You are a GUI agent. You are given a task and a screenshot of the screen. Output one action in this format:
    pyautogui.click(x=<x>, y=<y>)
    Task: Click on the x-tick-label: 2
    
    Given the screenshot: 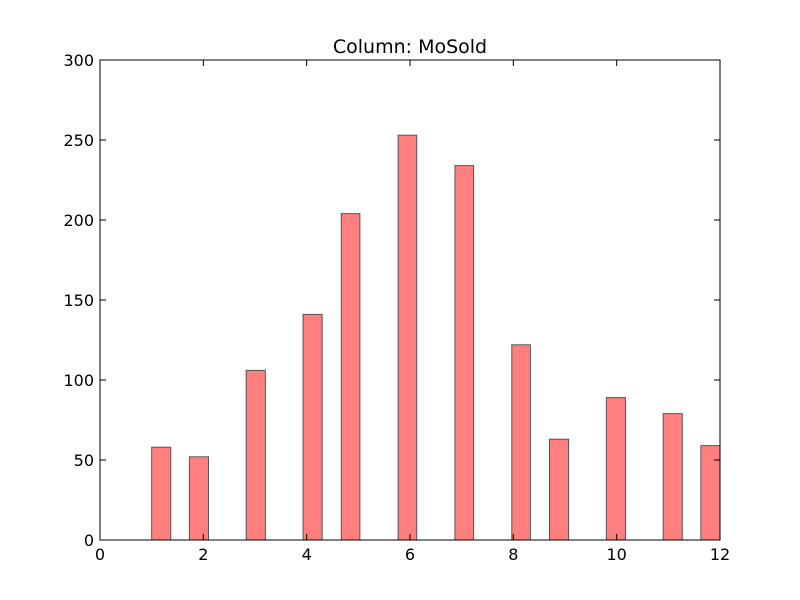 What is the action you would take?
    pyautogui.click(x=203, y=554)
    